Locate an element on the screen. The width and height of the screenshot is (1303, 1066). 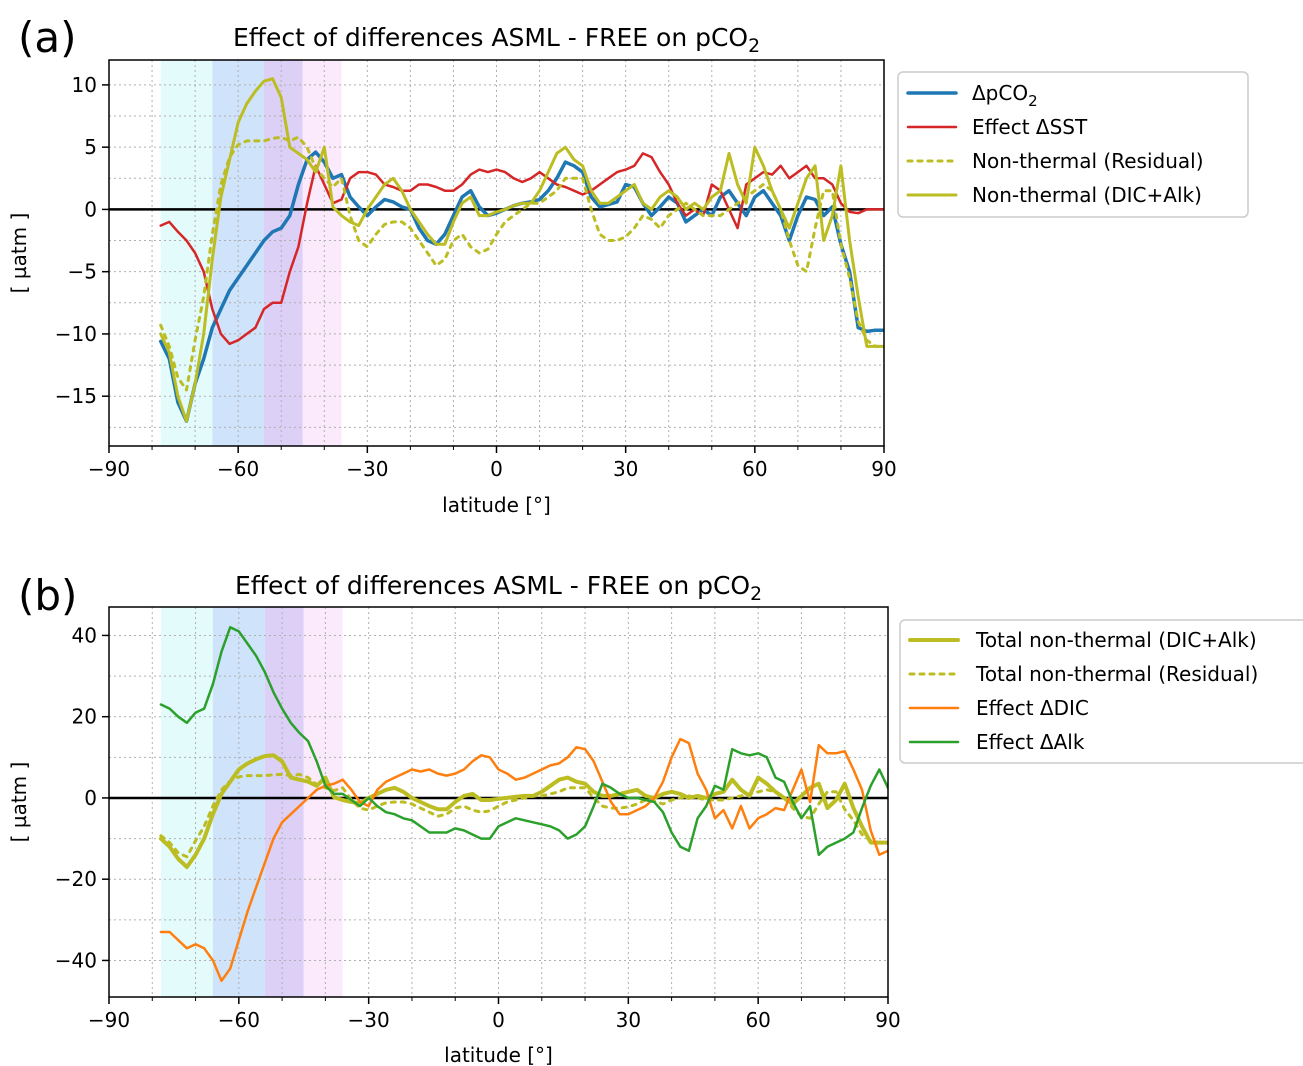
legend-entry-2: Non-thermal (Residual) is located at coordinates (1088, 161).